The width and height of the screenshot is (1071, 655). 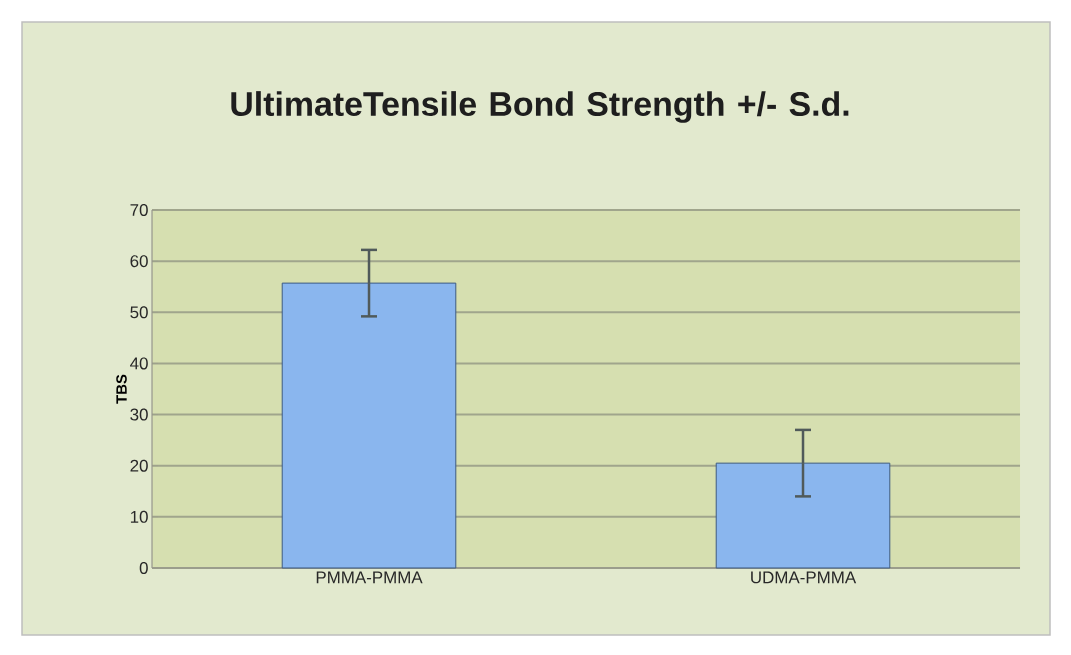 What do you see at coordinates (369, 577) in the screenshot?
I see `x-tick-label: PMMA-PMMA` at bounding box center [369, 577].